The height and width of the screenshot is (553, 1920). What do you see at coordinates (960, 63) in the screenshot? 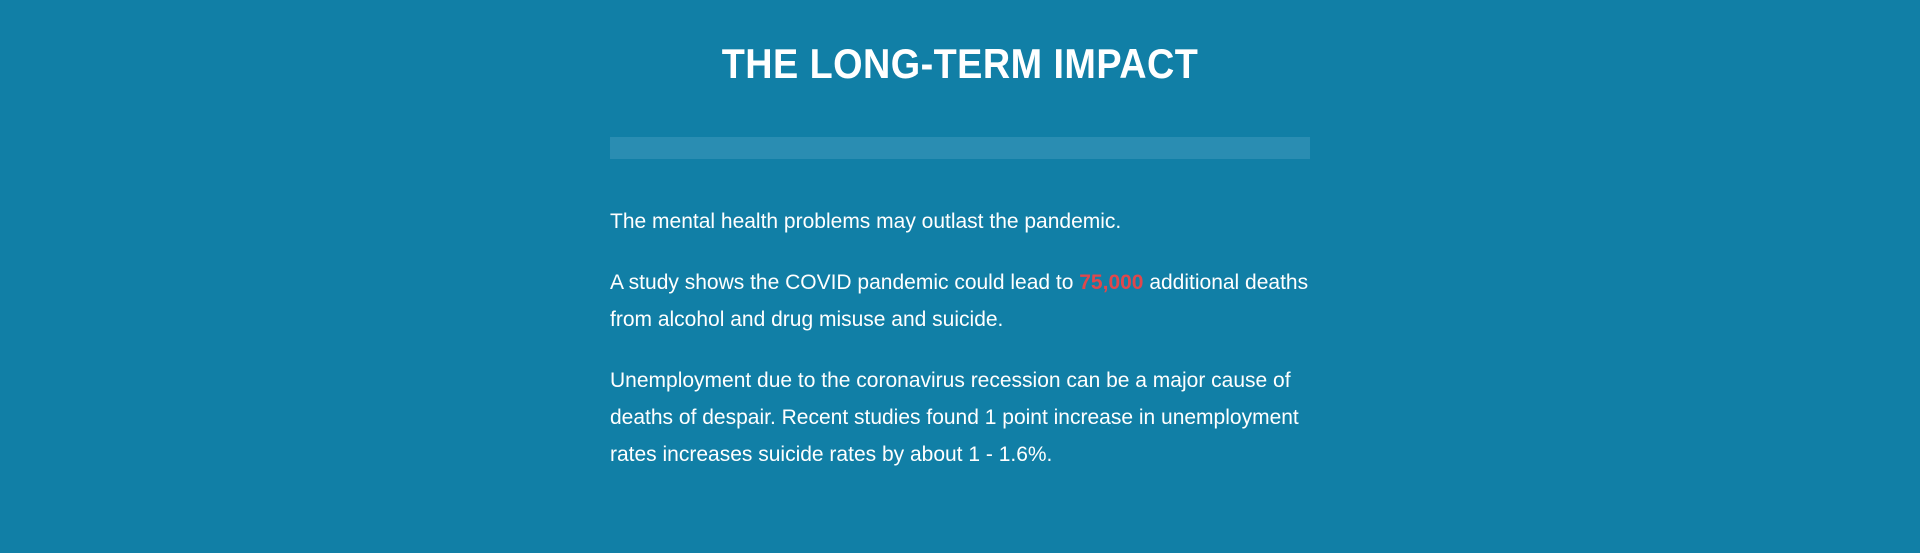
I see `section-title: THE LONG-TERM IMPACT` at bounding box center [960, 63].